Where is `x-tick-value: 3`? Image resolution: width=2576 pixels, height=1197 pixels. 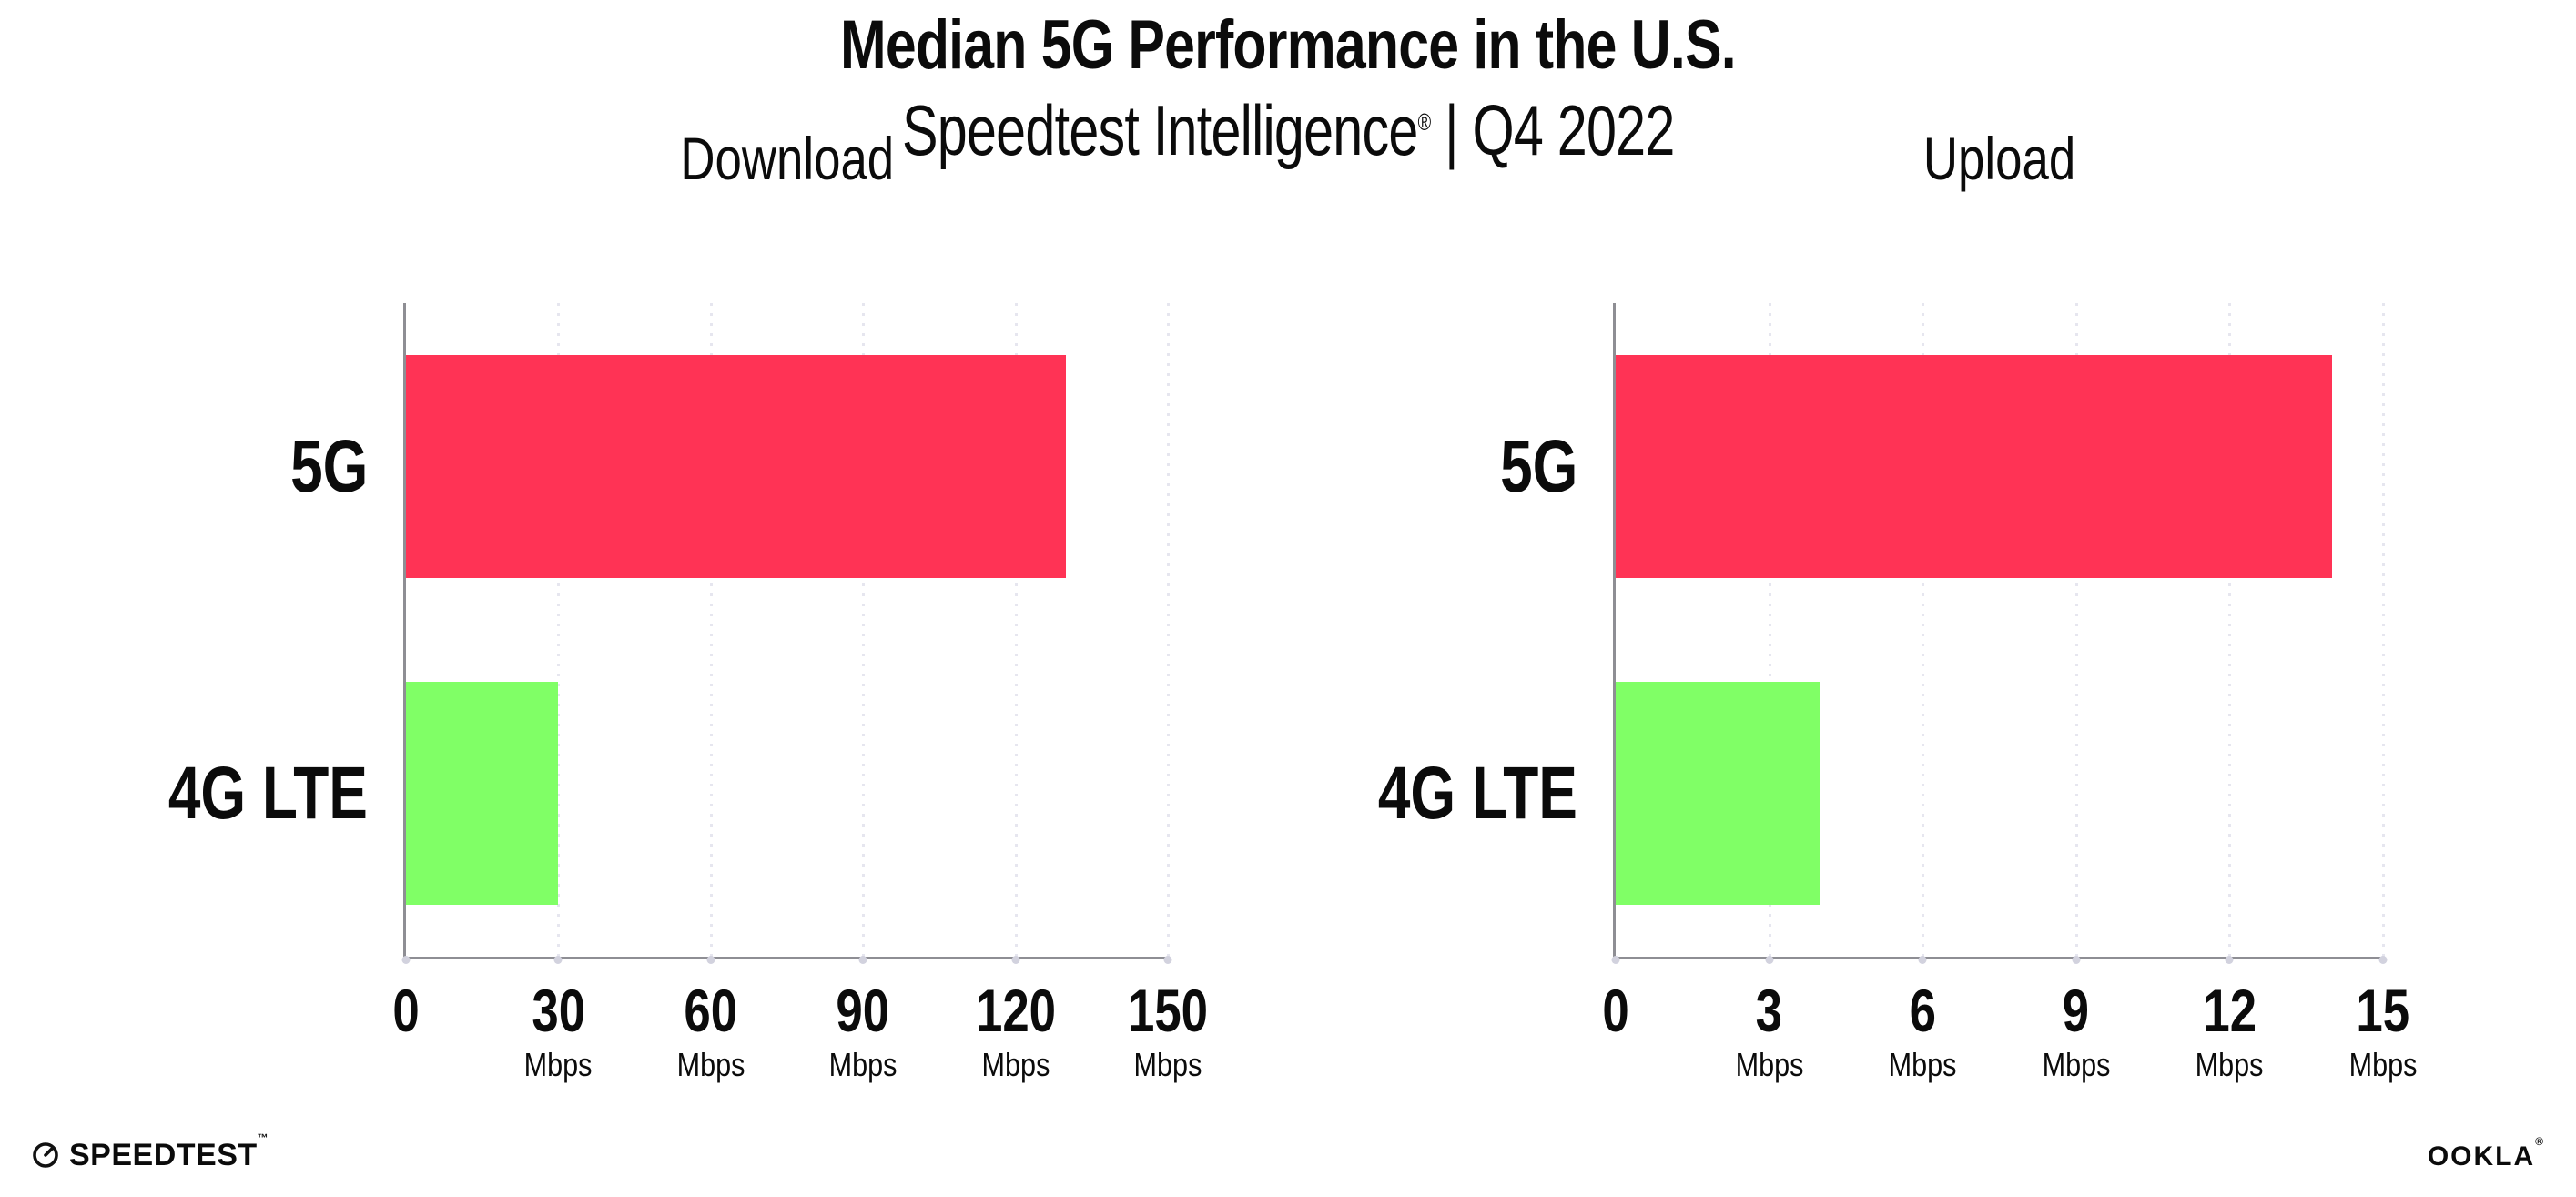
x-tick-value: 3 is located at coordinates (1769, 1011).